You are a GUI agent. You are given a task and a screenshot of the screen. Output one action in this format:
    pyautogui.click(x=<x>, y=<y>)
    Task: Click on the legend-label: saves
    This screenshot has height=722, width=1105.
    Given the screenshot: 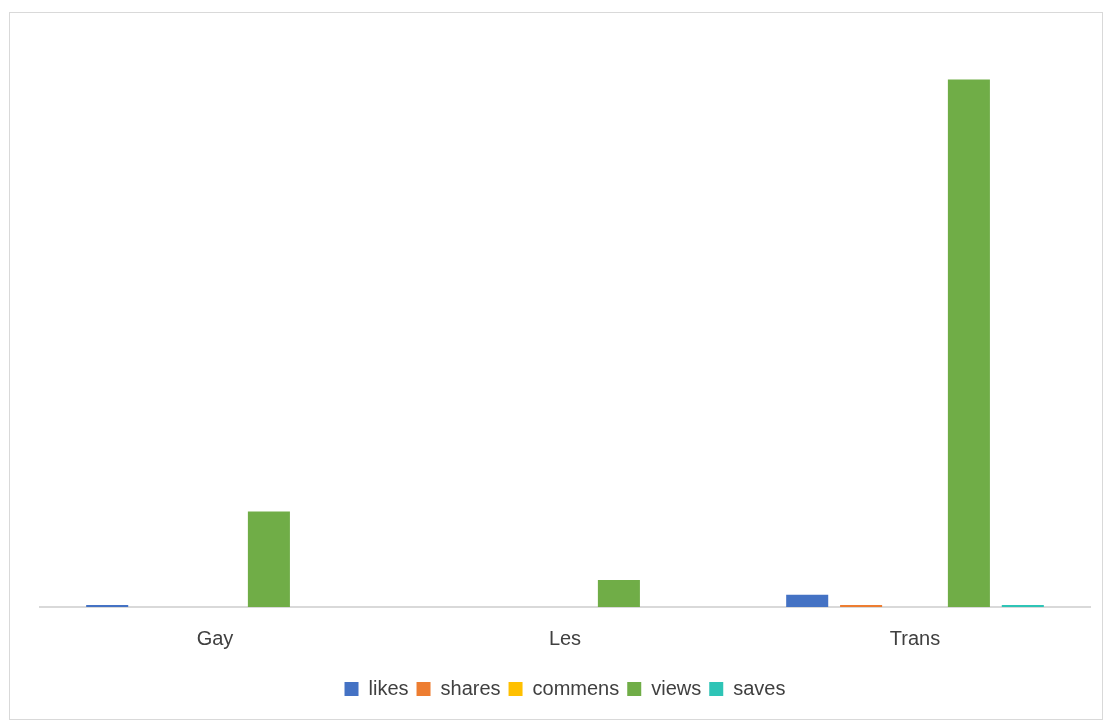 What is the action you would take?
    pyautogui.click(x=759, y=687)
    